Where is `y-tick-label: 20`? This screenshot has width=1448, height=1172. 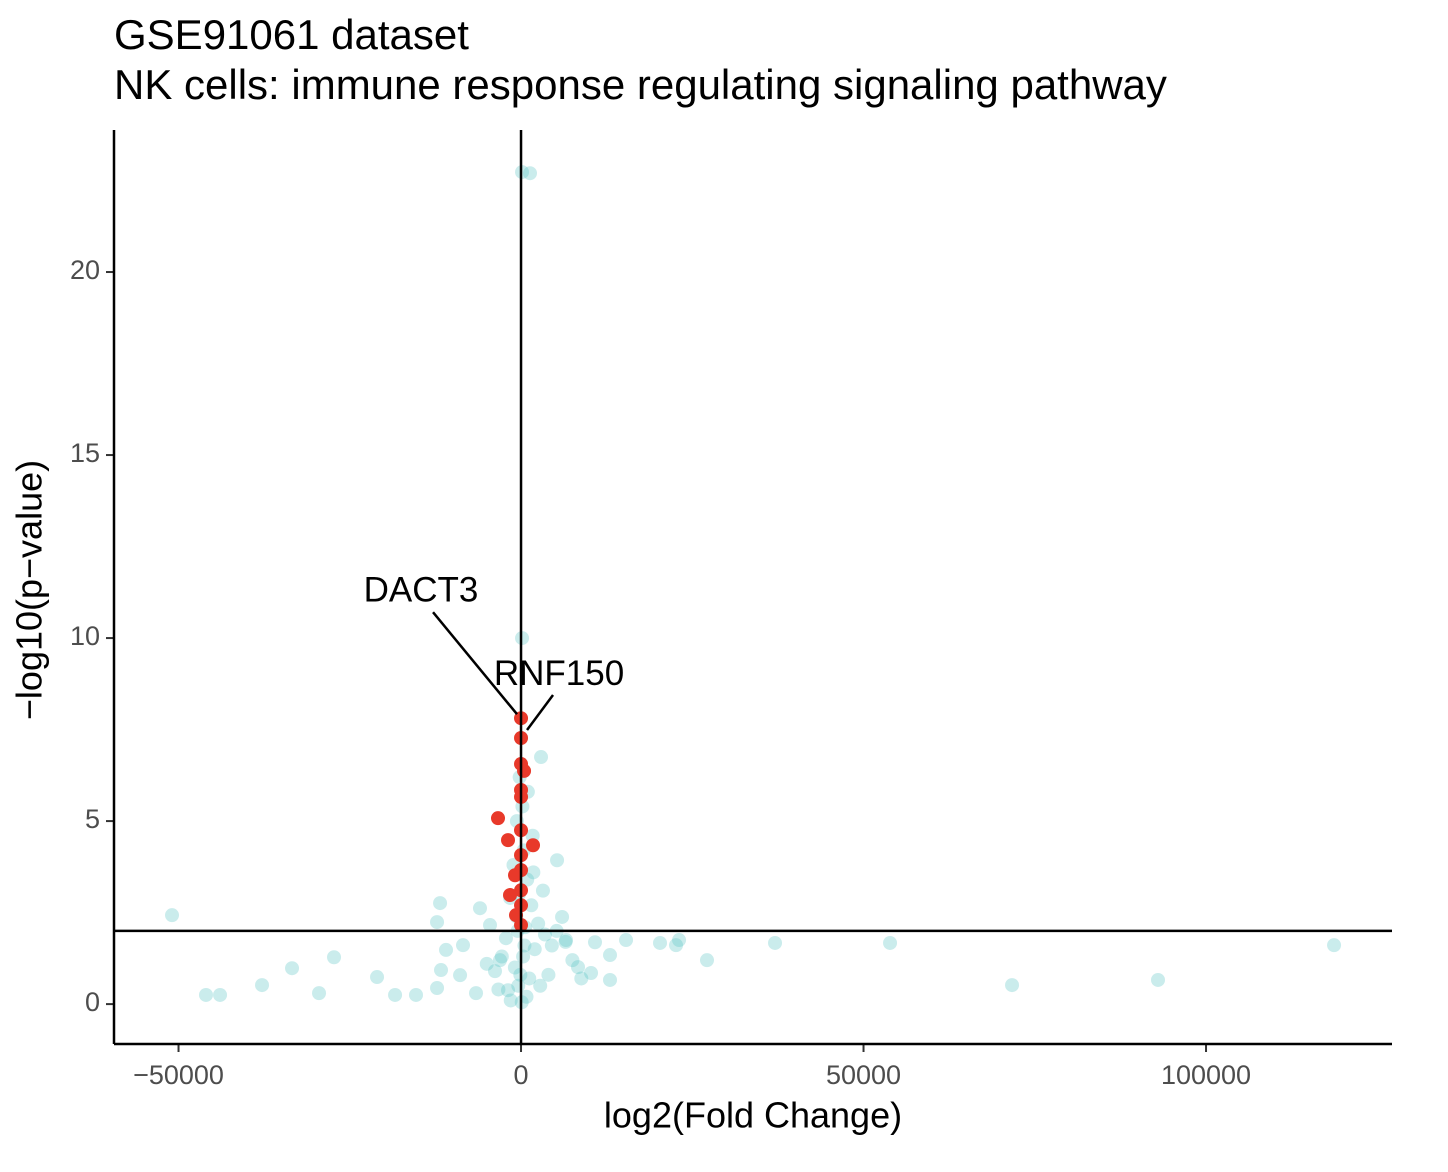
y-tick-label: 20 is located at coordinates (85, 270).